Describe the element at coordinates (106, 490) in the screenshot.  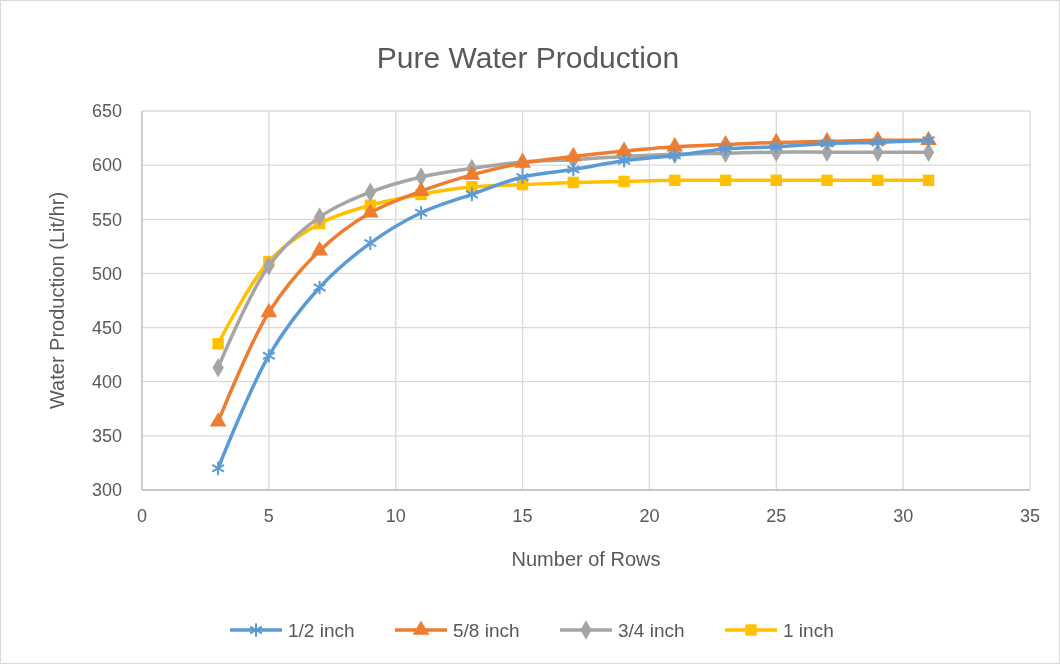
I see `y-tick-label: 300` at that location.